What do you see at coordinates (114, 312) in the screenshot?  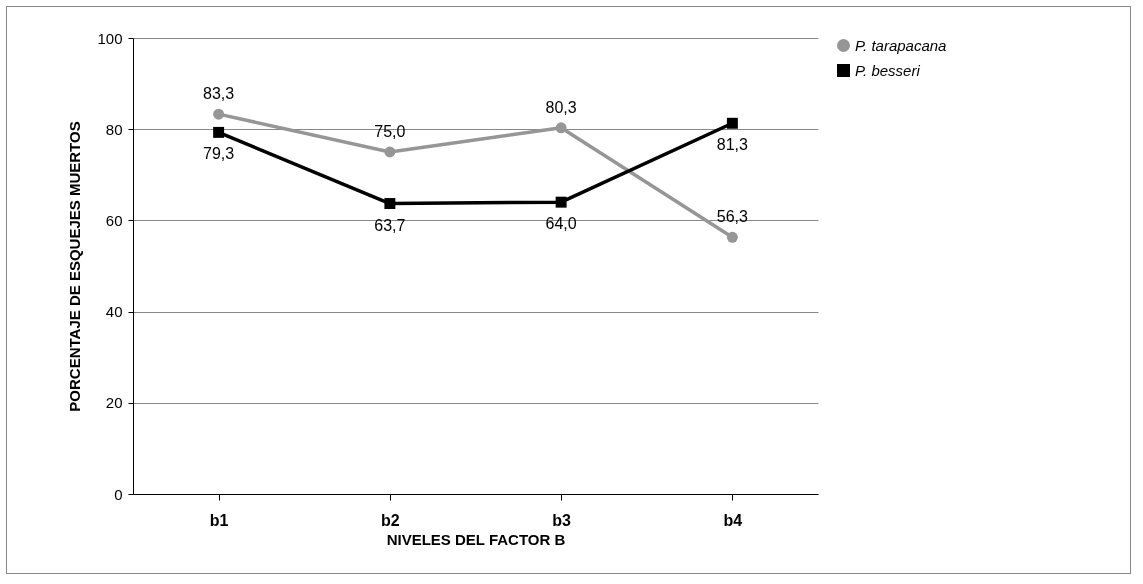 I see `y-tick-label: 40` at bounding box center [114, 312].